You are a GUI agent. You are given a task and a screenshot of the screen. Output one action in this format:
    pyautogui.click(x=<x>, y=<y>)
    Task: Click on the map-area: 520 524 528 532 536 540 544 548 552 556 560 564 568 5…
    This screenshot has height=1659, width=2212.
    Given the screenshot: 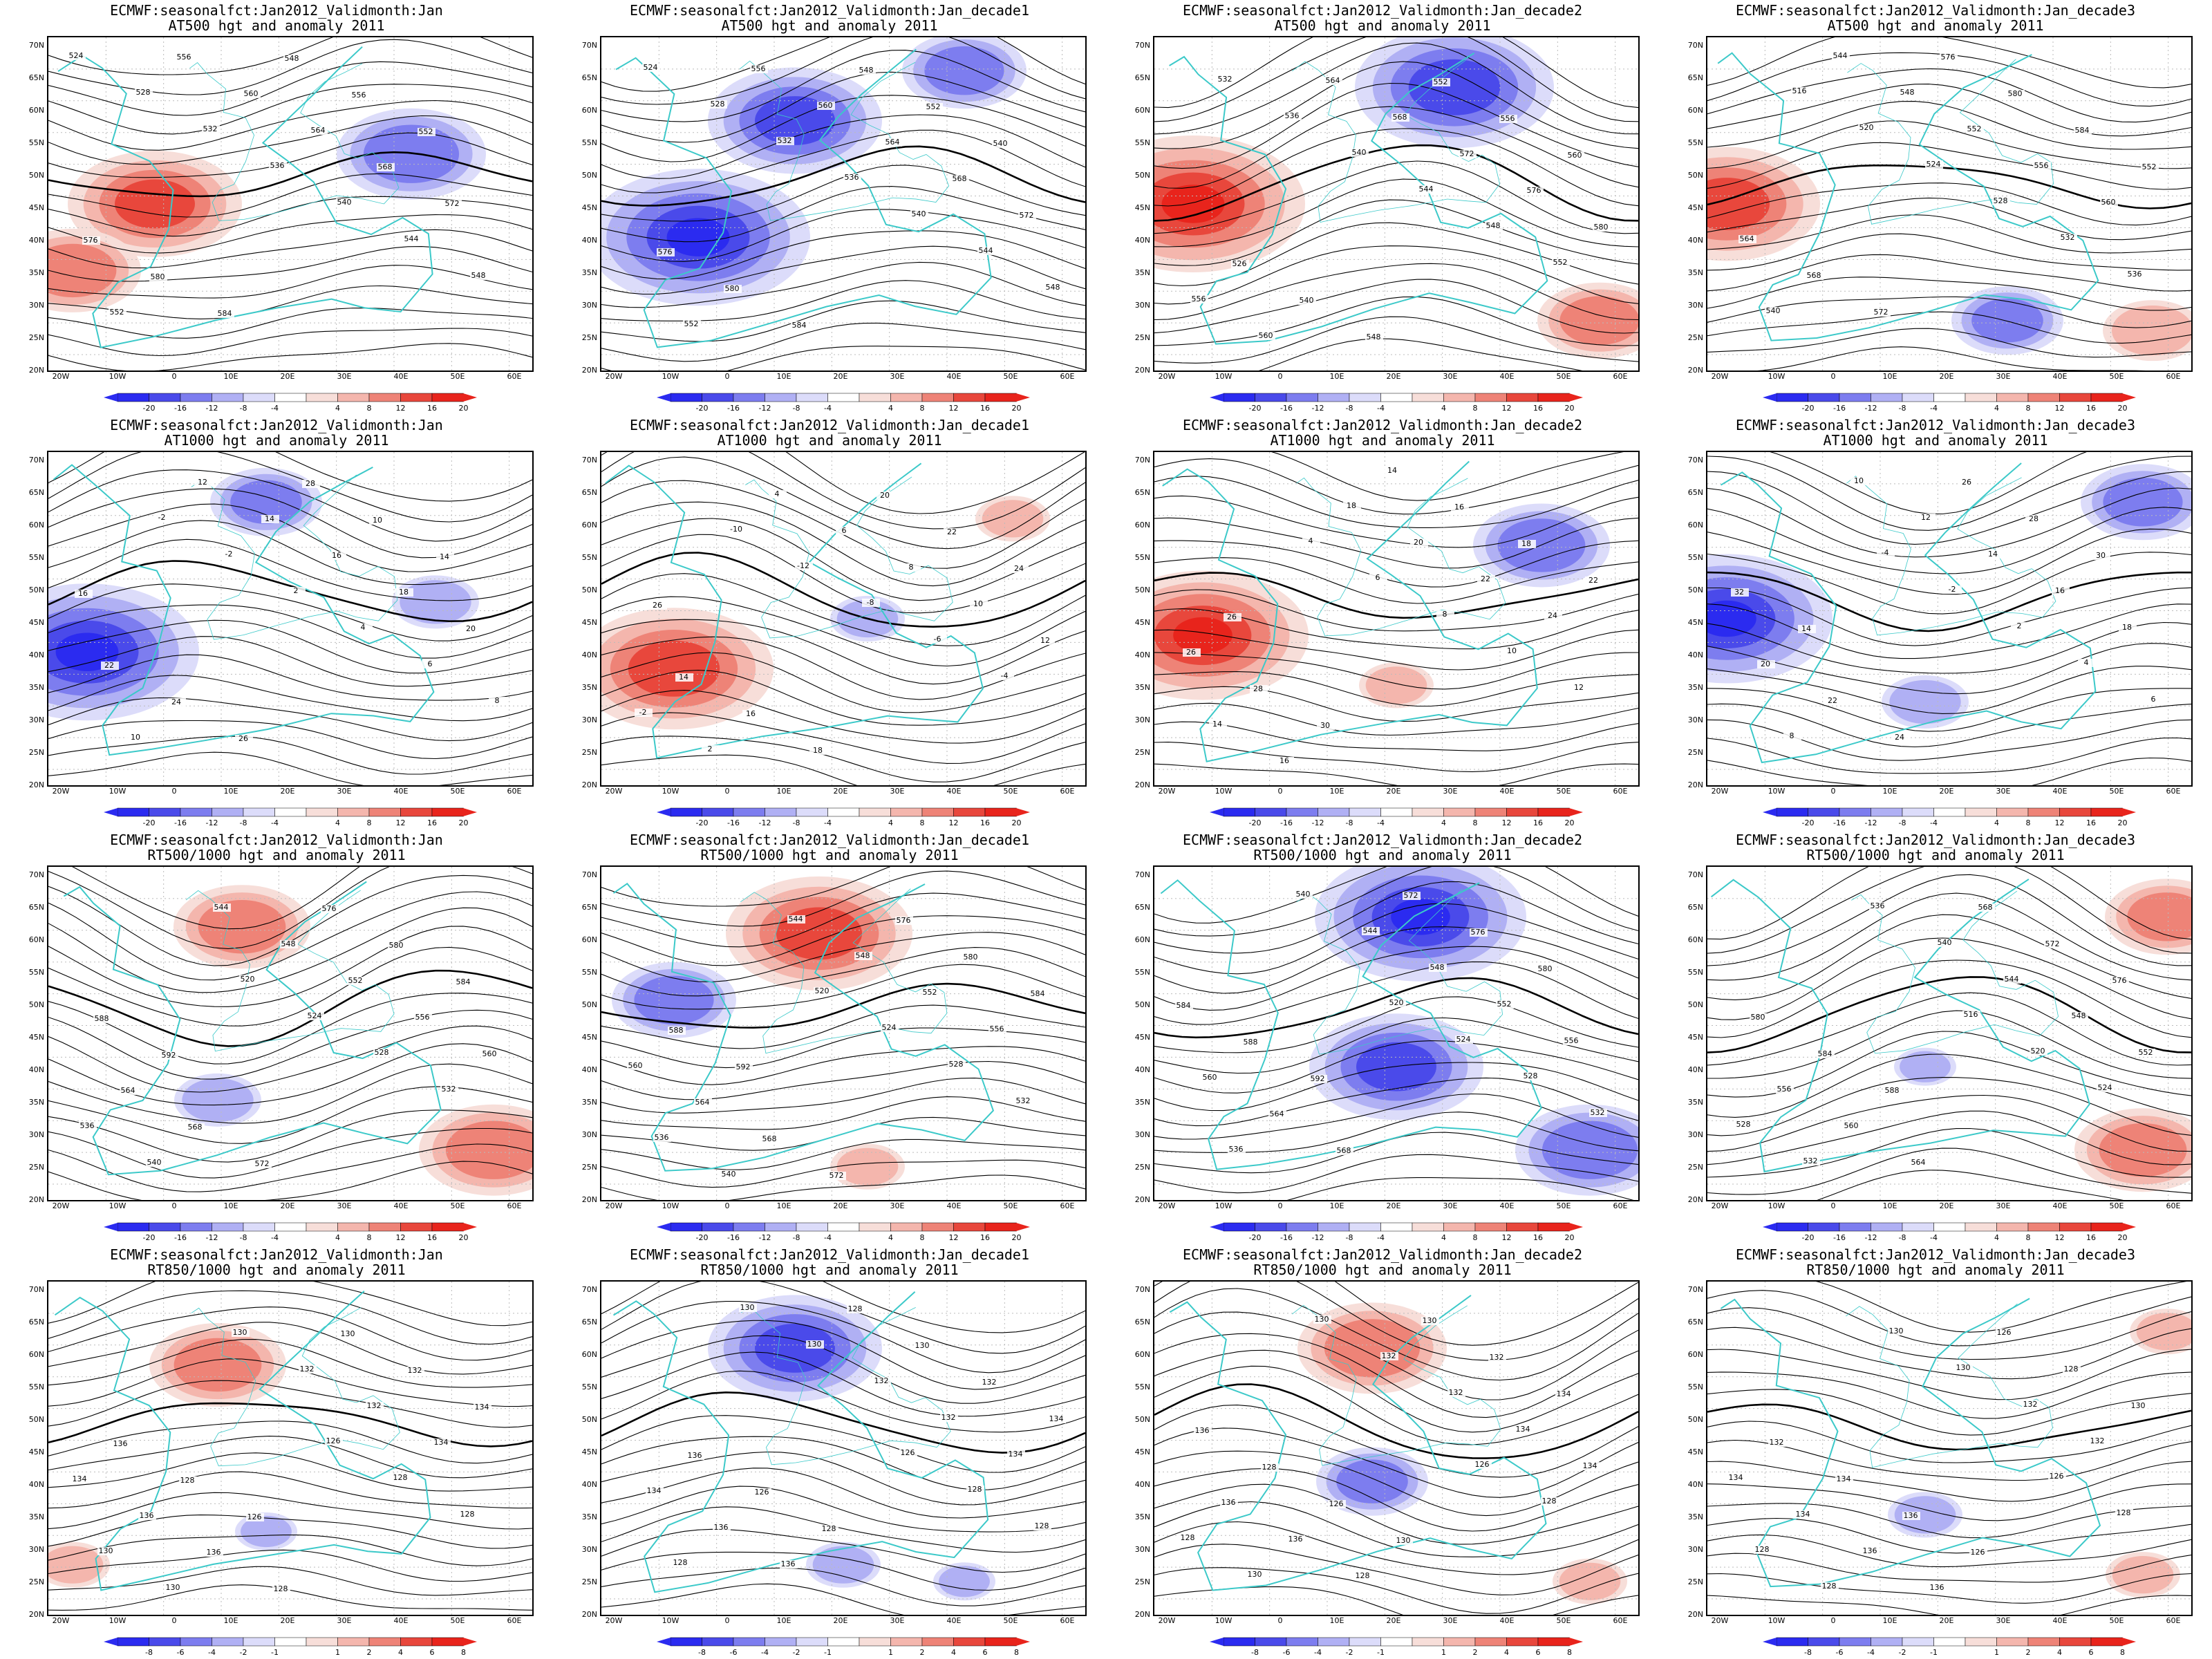 What is the action you would take?
    pyautogui.click(x=843, y=1033)
    